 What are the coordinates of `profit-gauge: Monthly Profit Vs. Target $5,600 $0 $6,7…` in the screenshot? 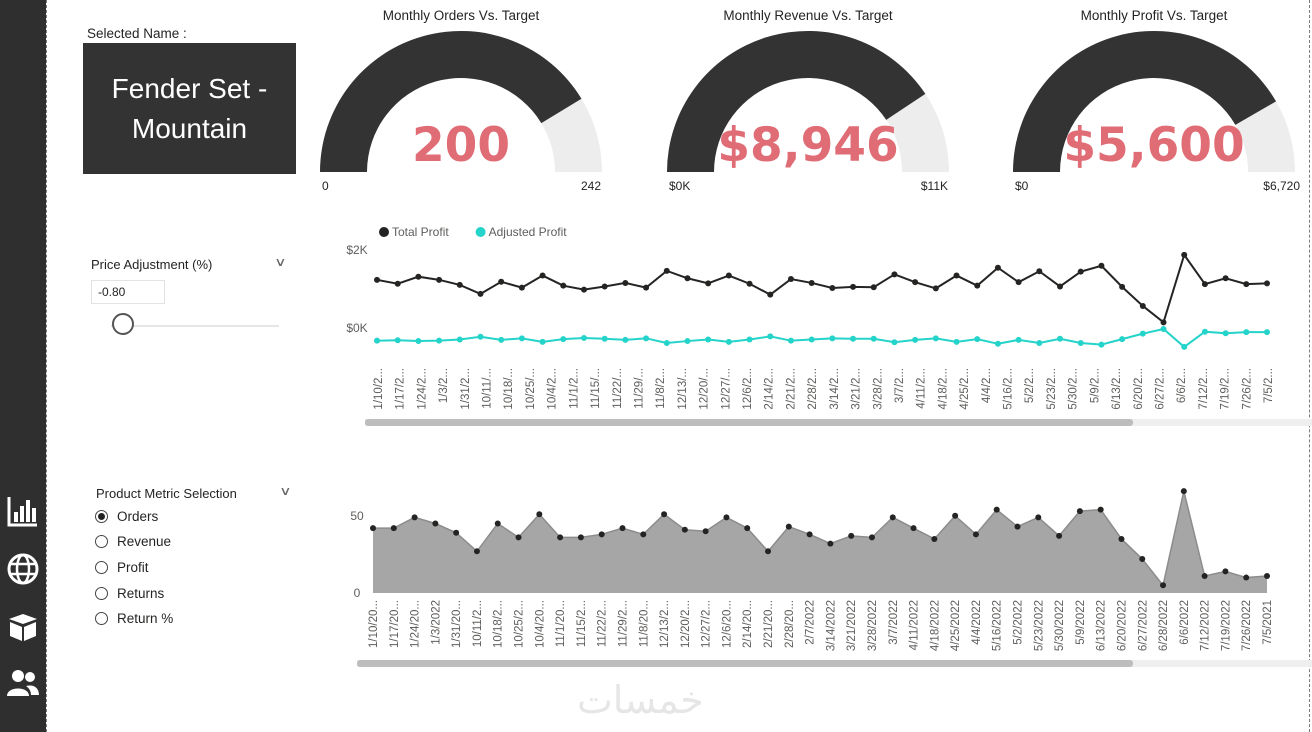 It's located at (1154, 100).